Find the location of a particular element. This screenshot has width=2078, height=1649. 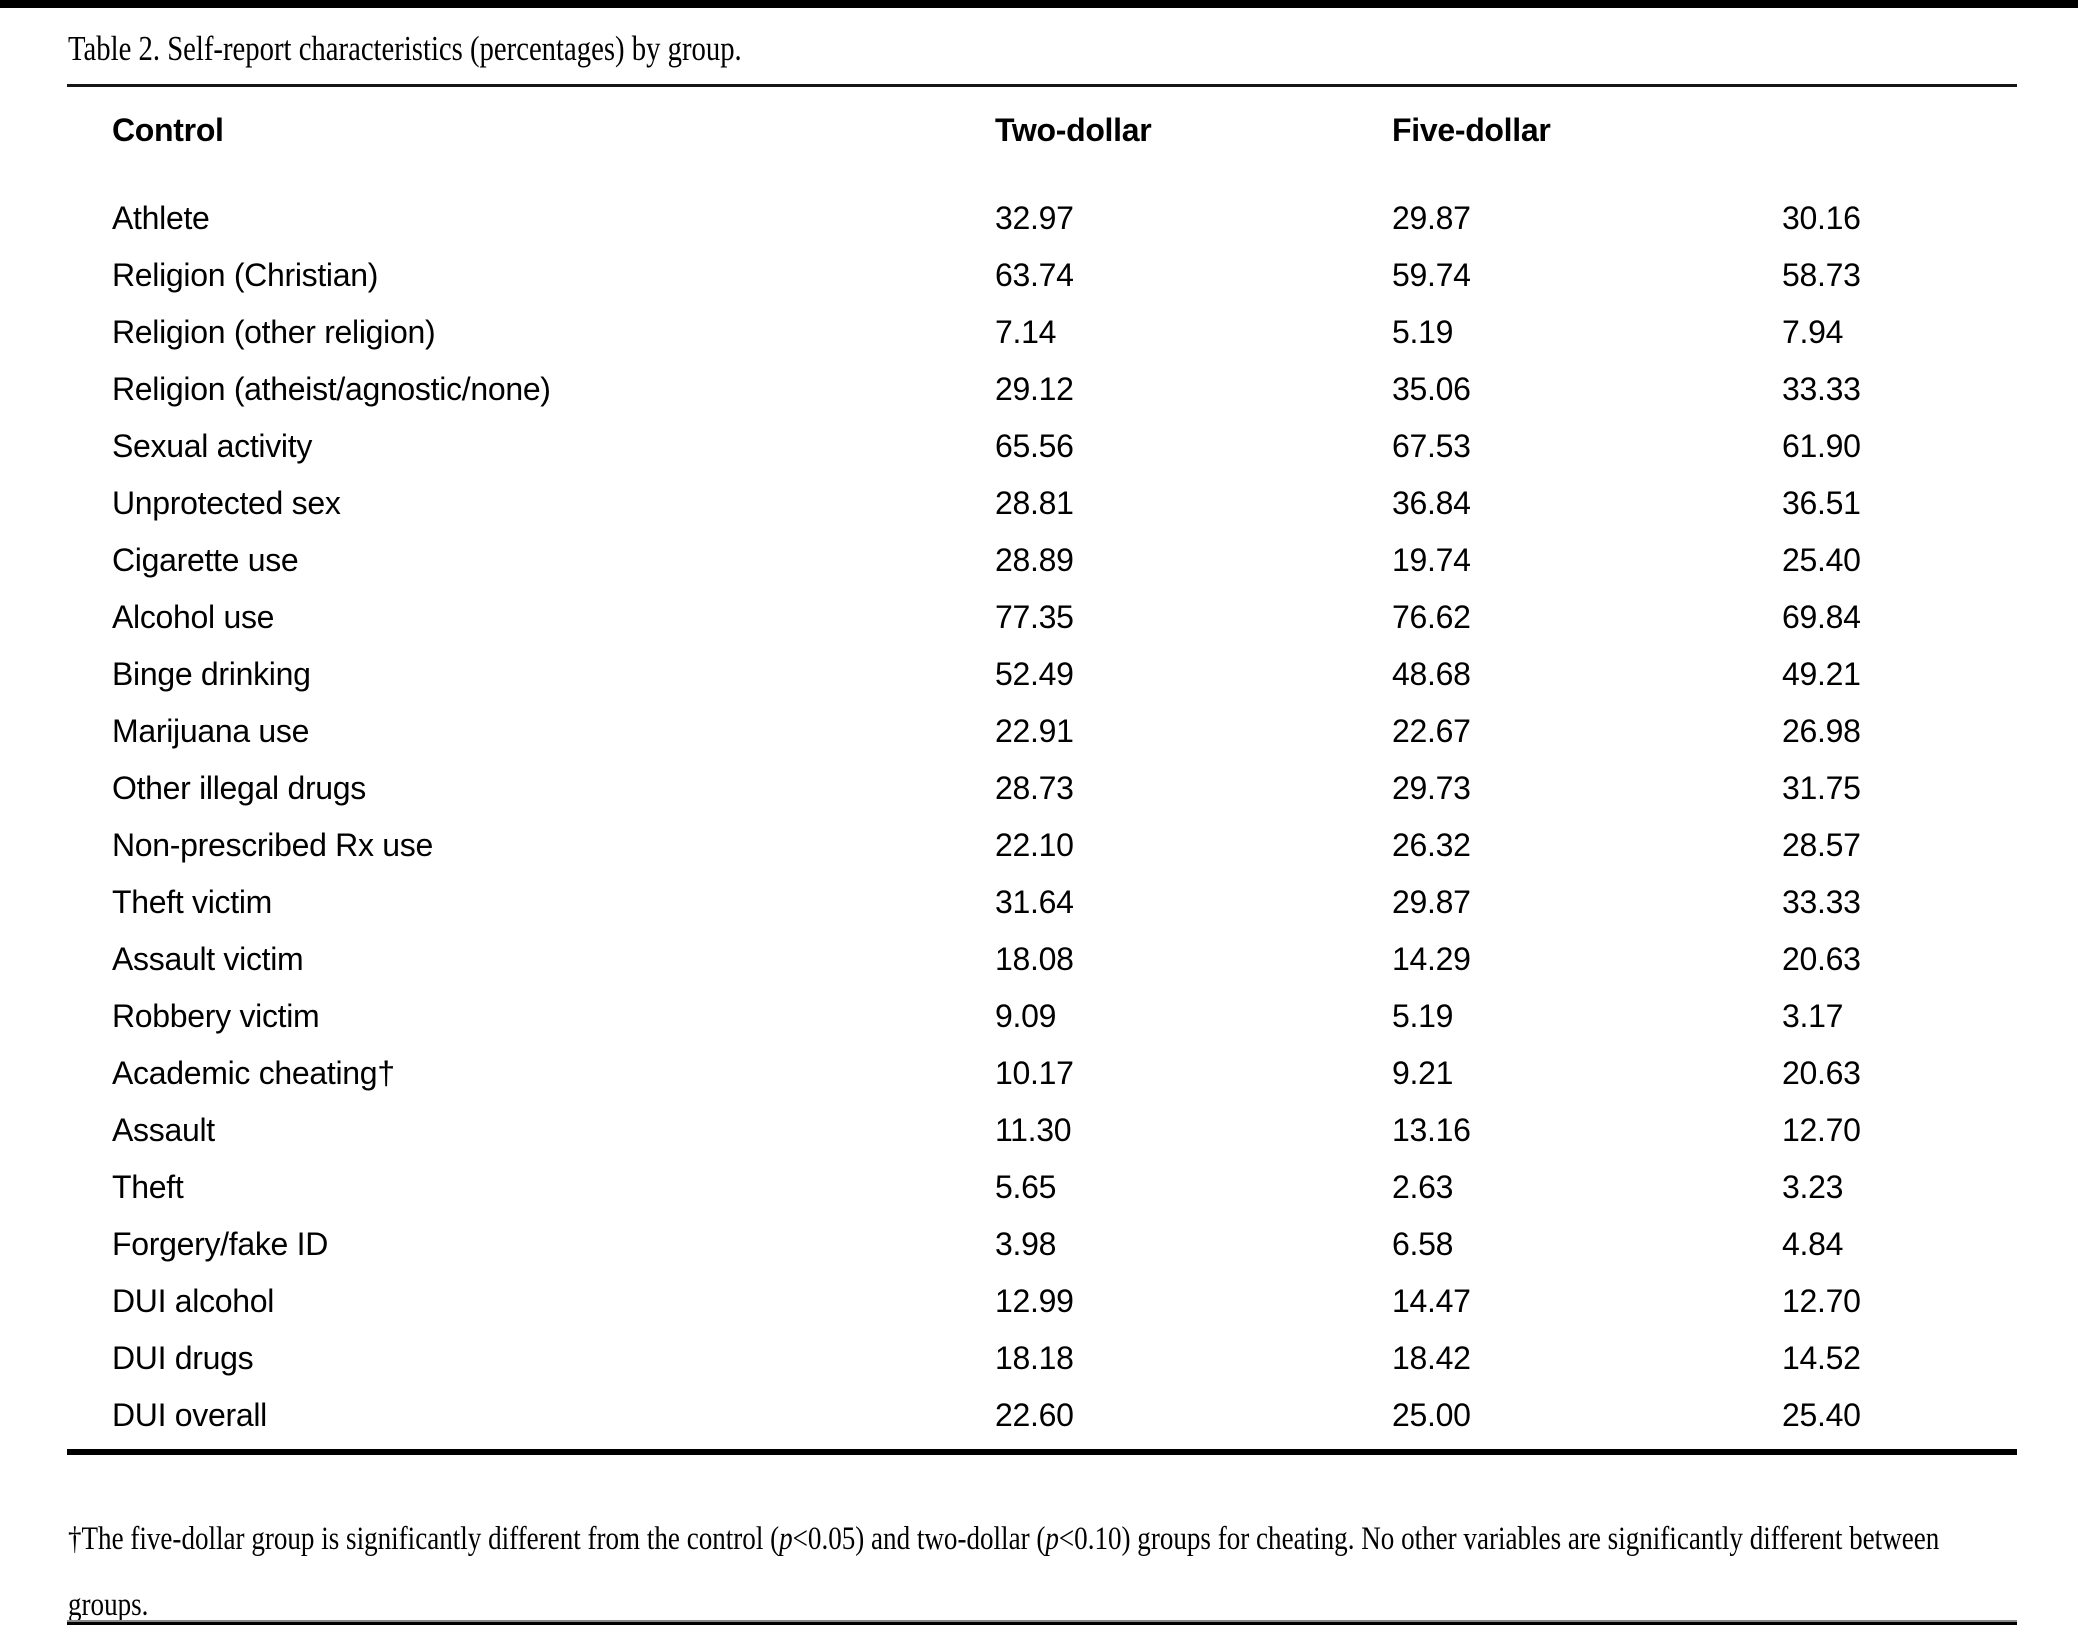

cell-five-dollar-value: 58.73 is located at coordinates (1821, 275).